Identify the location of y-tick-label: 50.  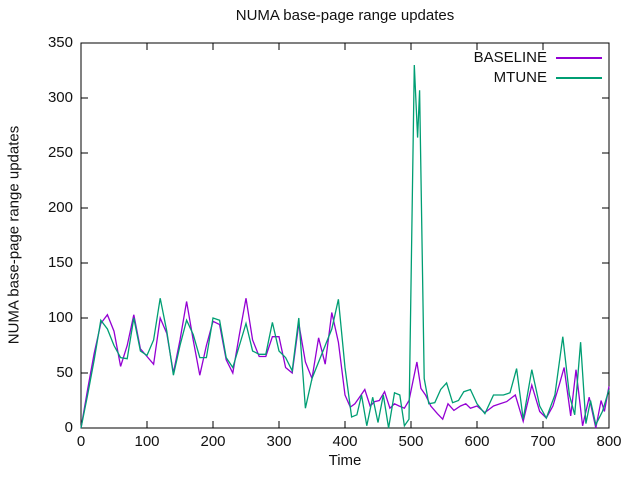
(64, 372).